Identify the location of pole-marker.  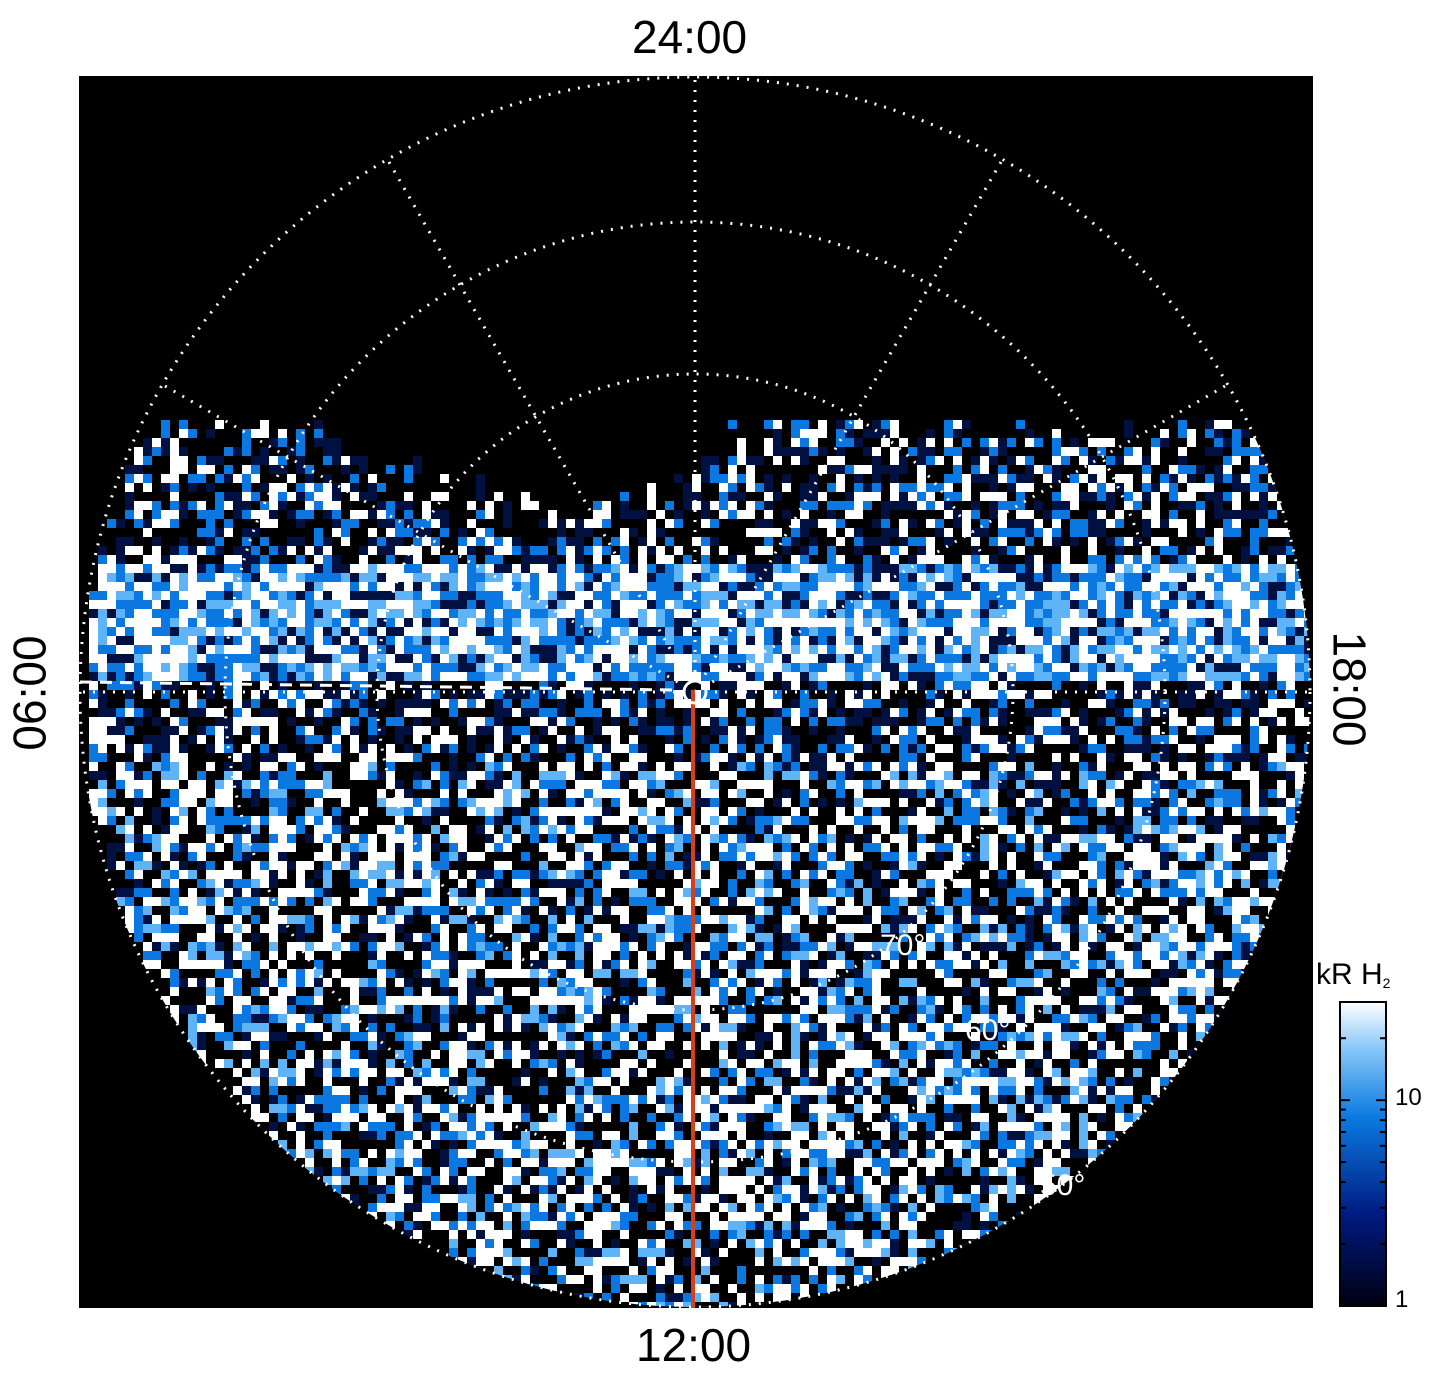
(695, 692).